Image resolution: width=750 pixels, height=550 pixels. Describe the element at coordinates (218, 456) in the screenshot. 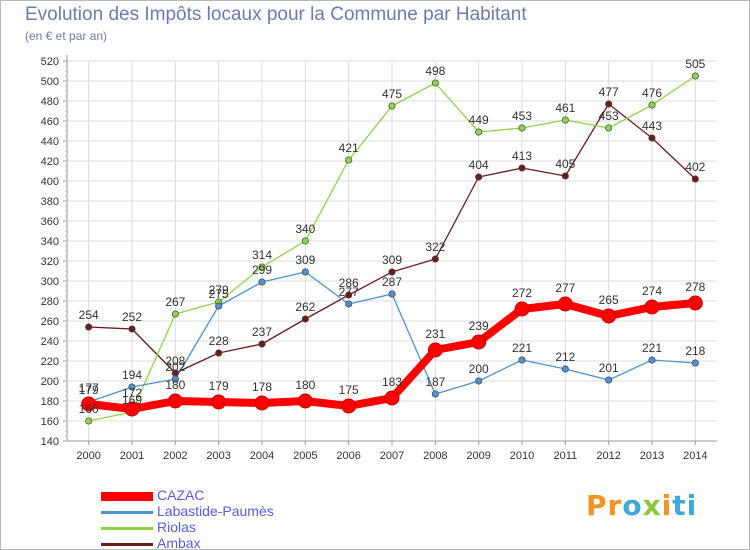

I see `x-tick-label: 2003` at that location.